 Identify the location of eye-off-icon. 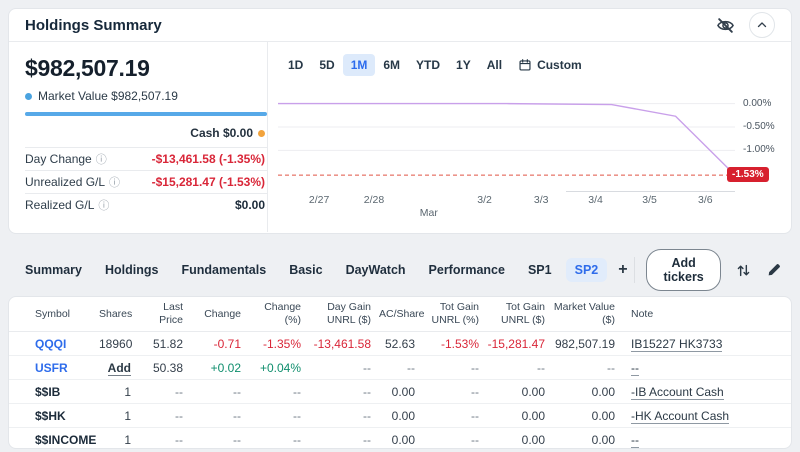
(725, 25).